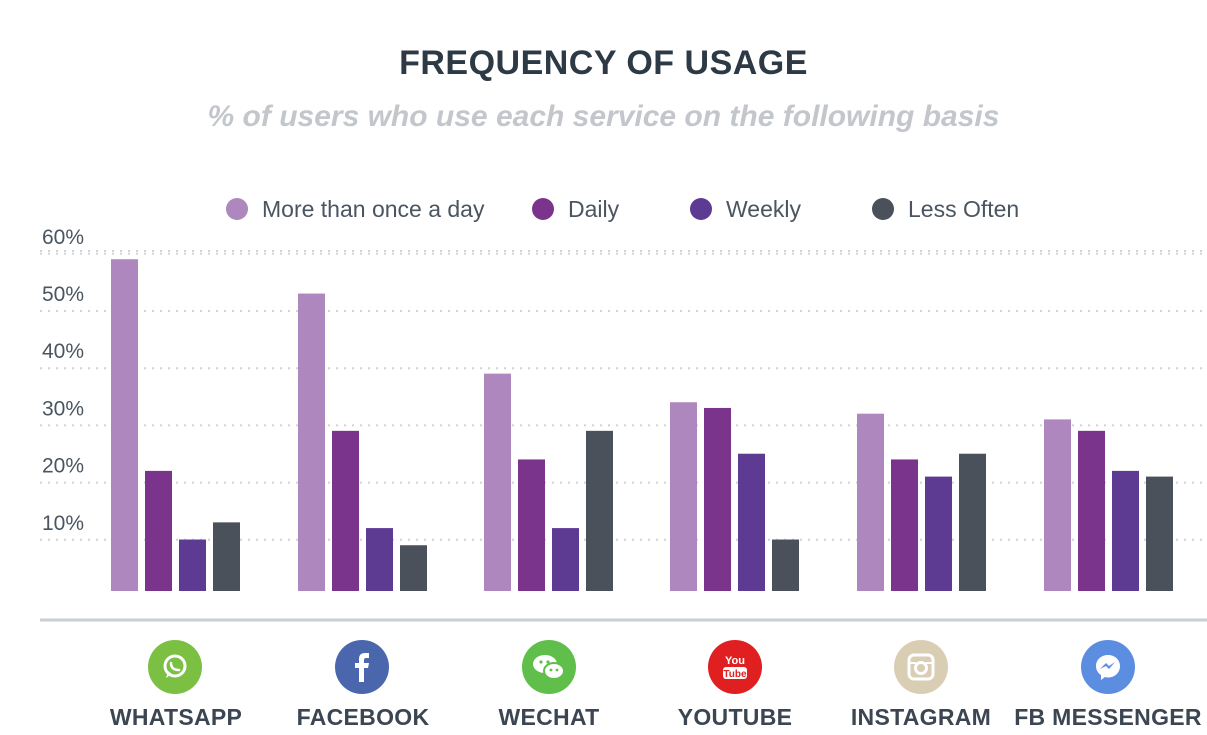 The width and height of the screenshot is (1207, 735). What do you see at coordinates (345, 510) in the screenshot?
I see `bar-facebook-daily` at bounding box center [345, 510].